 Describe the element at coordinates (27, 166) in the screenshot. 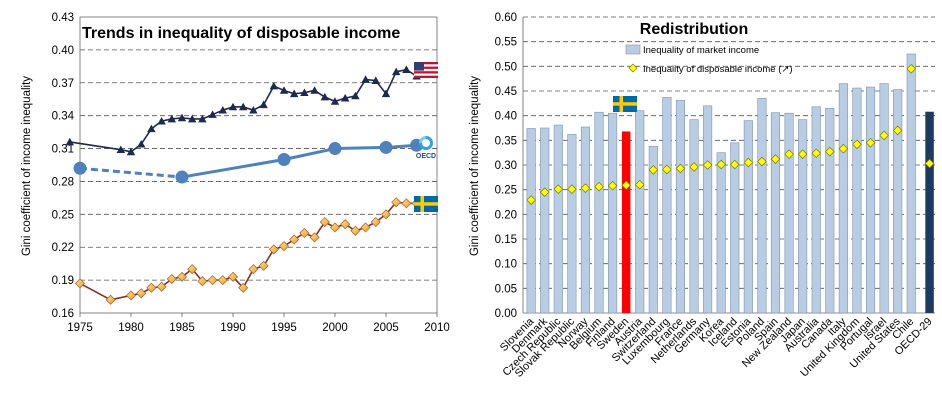

I see `left-y-axis-label: Gini coefficient of income inequality` at that location.